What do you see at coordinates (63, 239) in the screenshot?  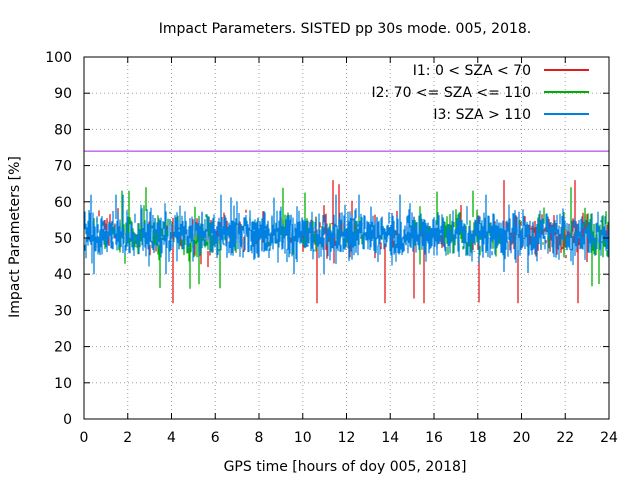 I see `y-tick-label: 50` at bounding box center [63, 239].